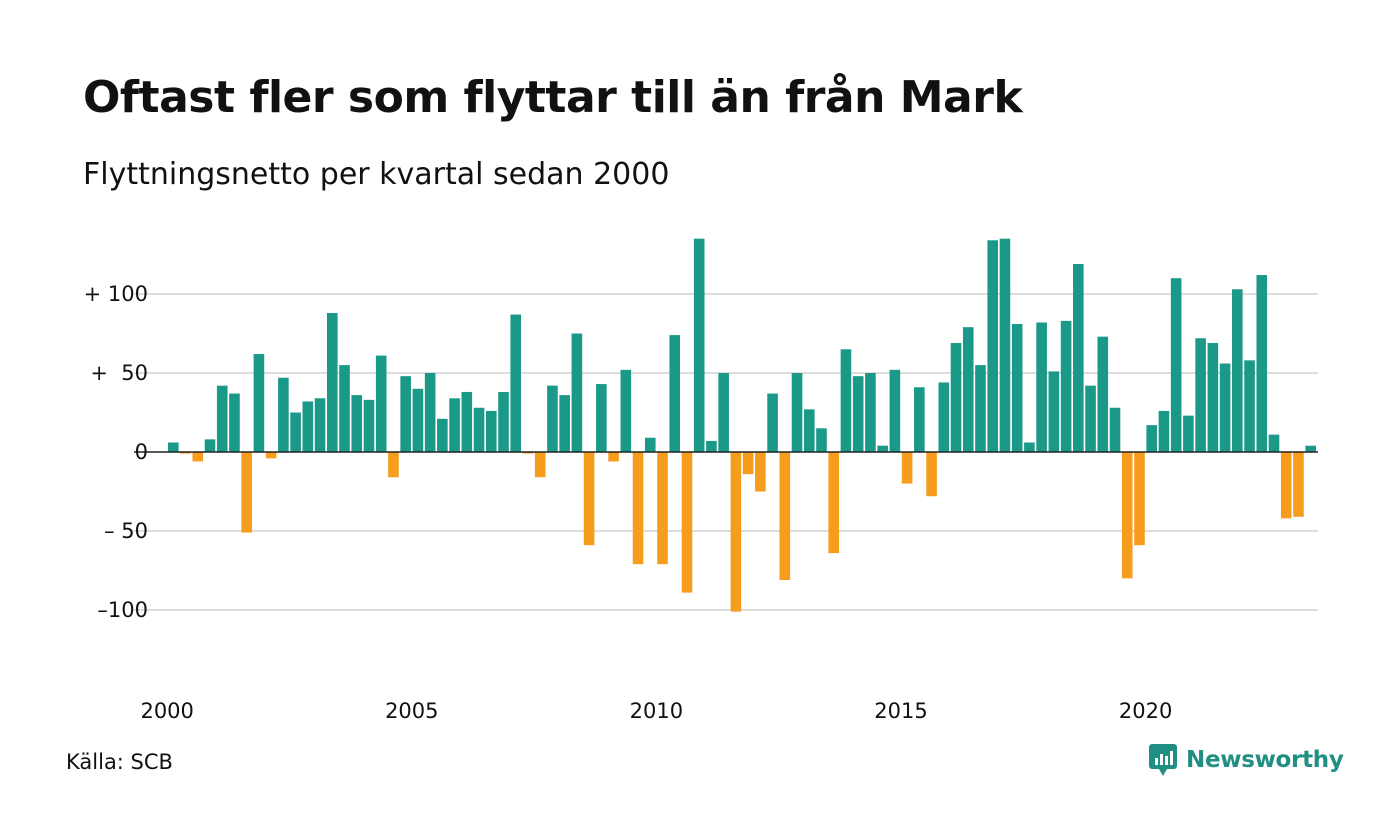 This screenshot has width=1400, height=840. What do you see at coordinates (1265, 760) in the screenshot?
I see `brand-name: Newsworthy` at bounding box center [1265, 760].